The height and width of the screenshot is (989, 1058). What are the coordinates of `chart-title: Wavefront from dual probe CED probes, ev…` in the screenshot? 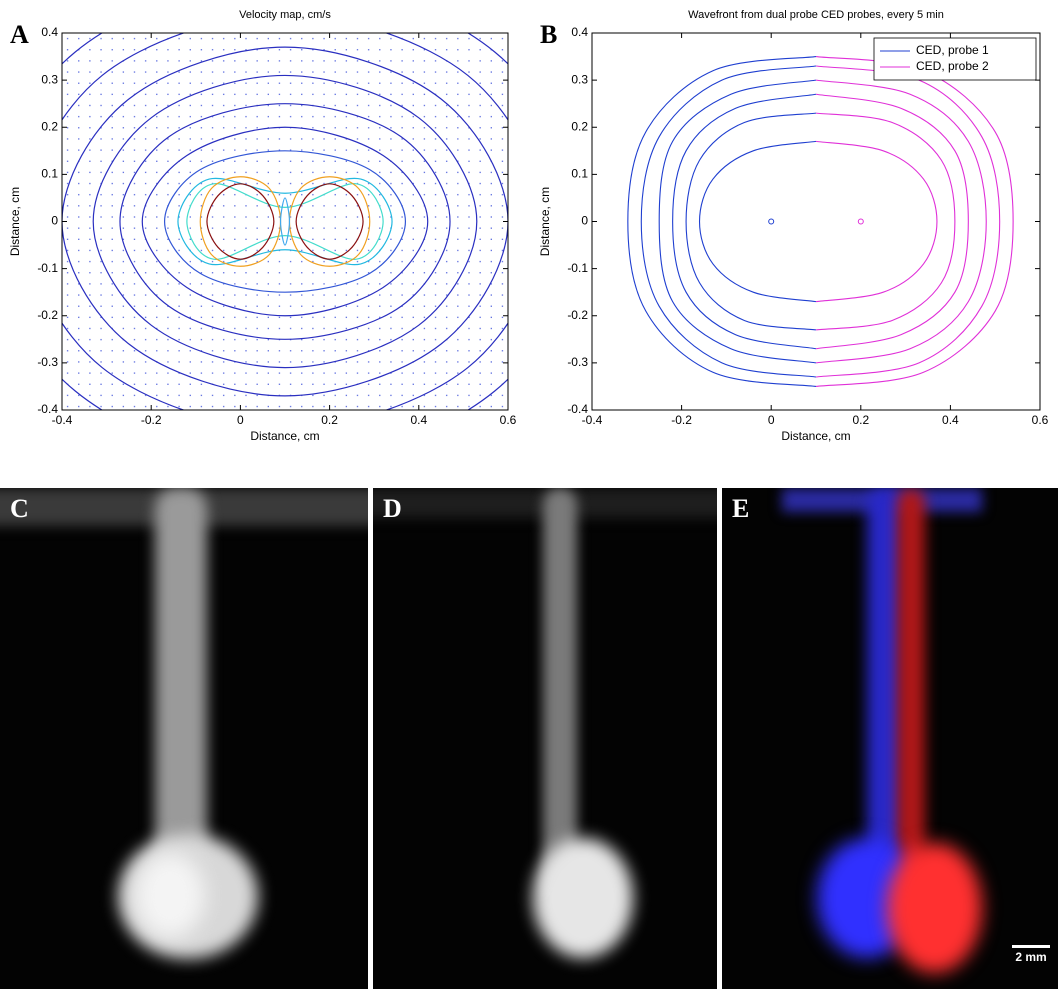 It's located at (816, 15).